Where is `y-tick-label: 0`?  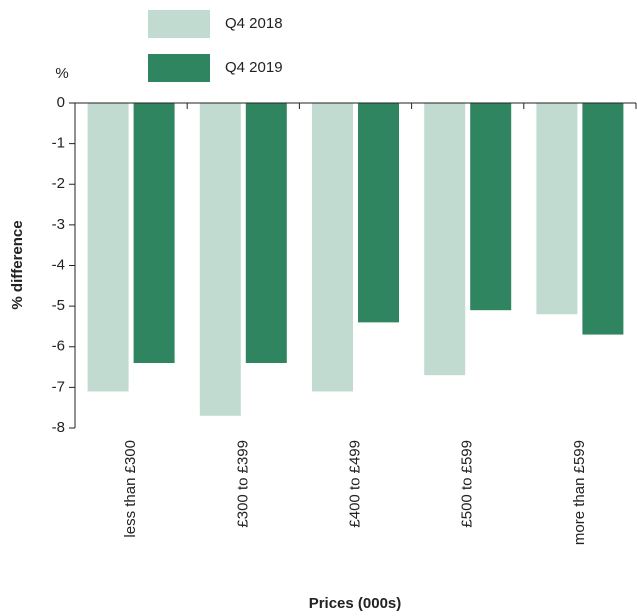 y-tick-label: 0 is located at coordinates (61, 102).